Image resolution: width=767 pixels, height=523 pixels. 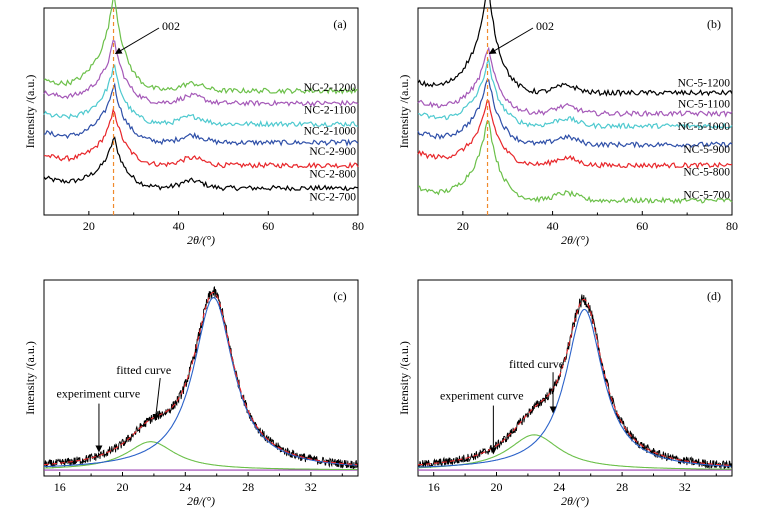 What do you see at coordinates (706, 150) in the screenshot?
I see `series-label: NC-5-900` at bounding box center [706, 150].